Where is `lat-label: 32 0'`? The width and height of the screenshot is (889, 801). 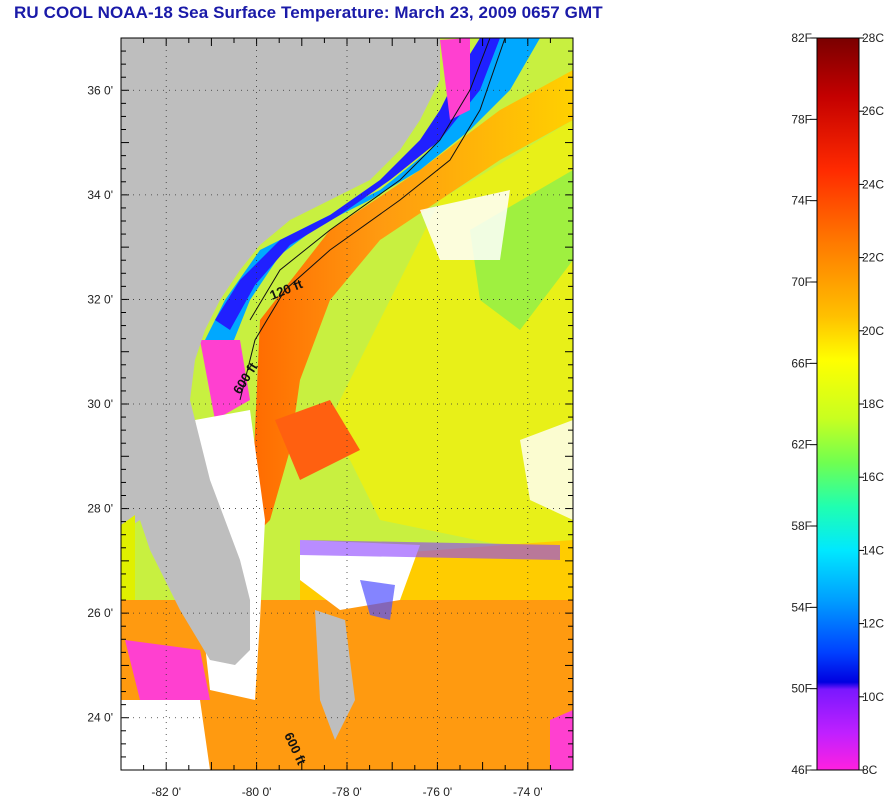 lat-label: 32 0' is located at coordinates (100, 299).